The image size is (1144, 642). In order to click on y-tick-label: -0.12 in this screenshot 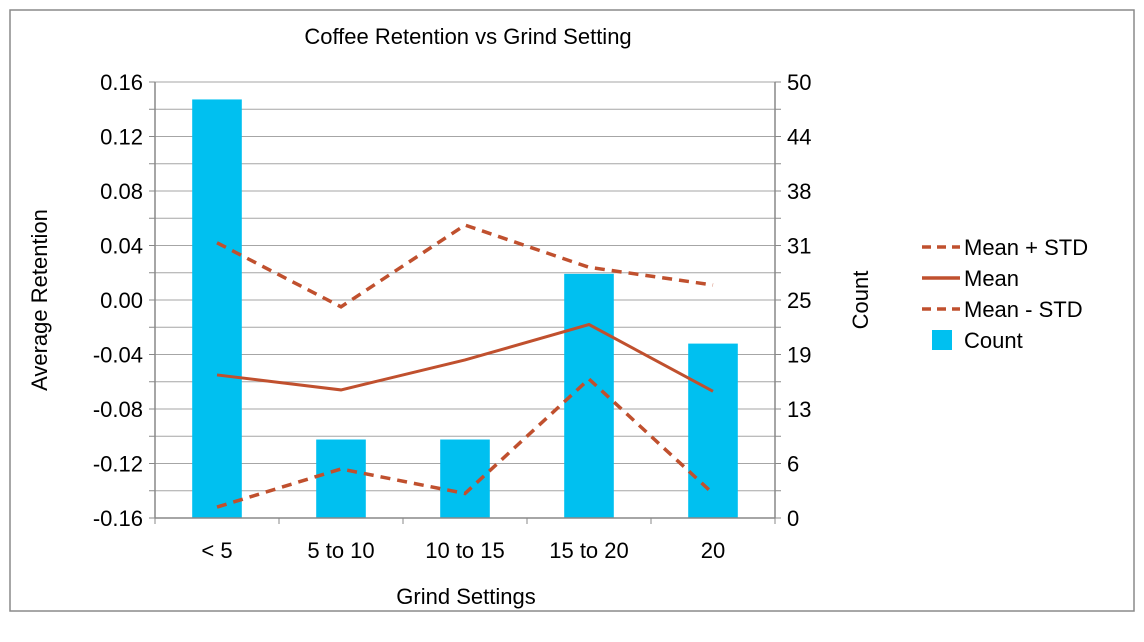, I will do `click(118, 464)`.